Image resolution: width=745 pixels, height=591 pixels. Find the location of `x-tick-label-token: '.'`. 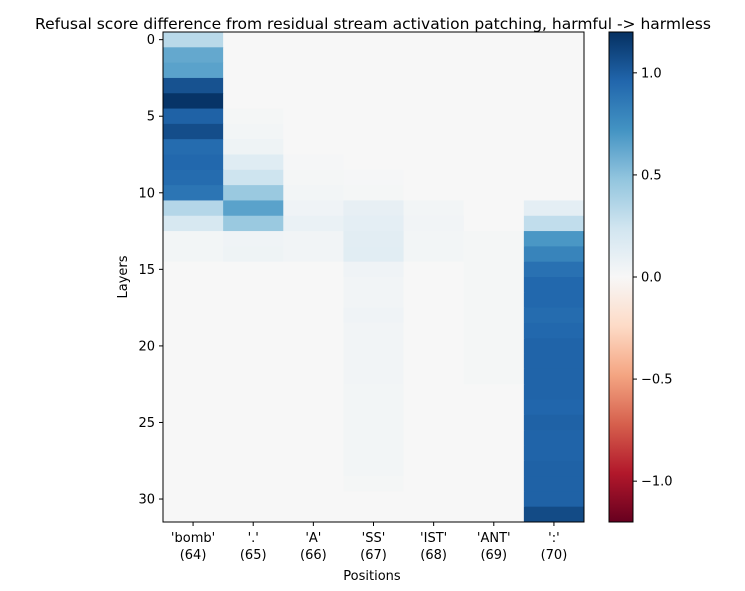

x-tick-label-token: '.' is located at coordinates (253, 538).